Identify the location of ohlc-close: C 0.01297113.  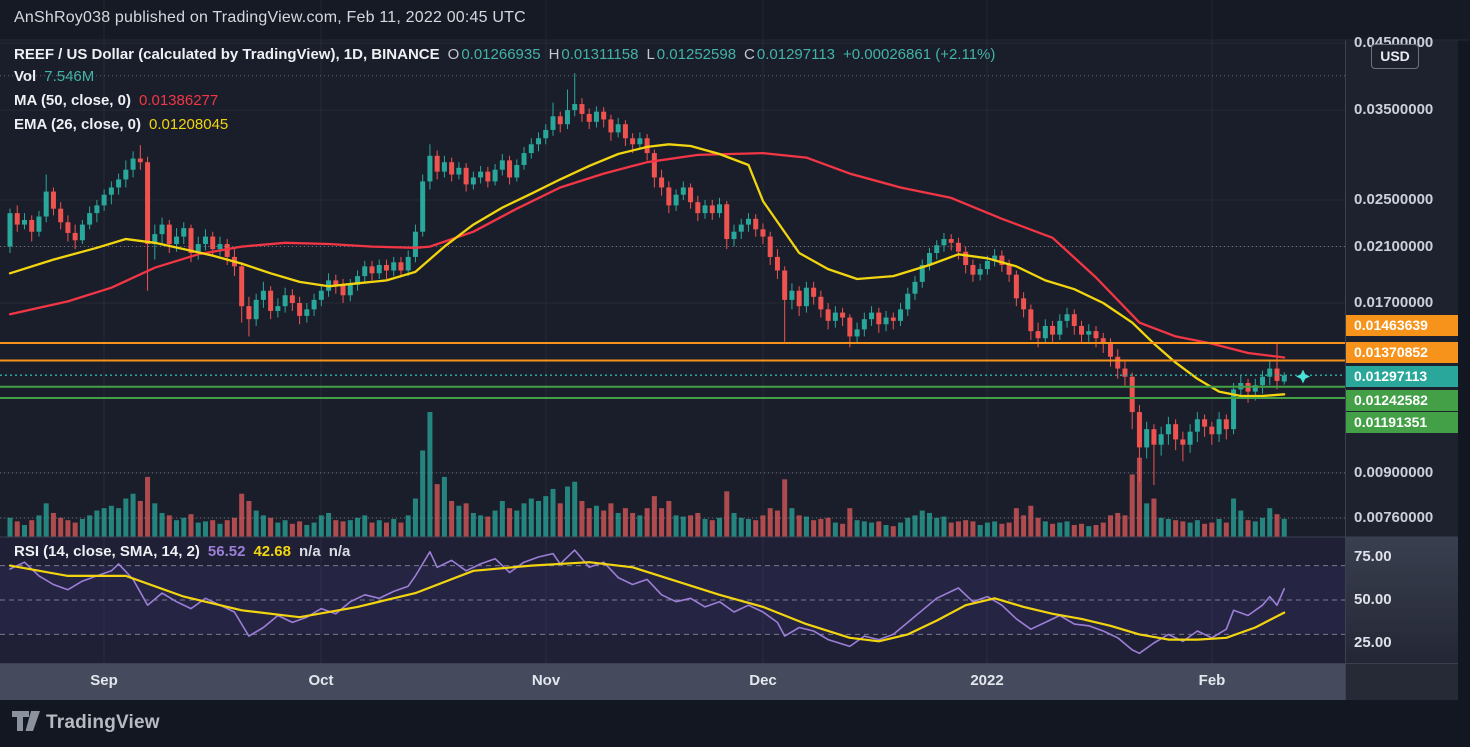
(790, 54).